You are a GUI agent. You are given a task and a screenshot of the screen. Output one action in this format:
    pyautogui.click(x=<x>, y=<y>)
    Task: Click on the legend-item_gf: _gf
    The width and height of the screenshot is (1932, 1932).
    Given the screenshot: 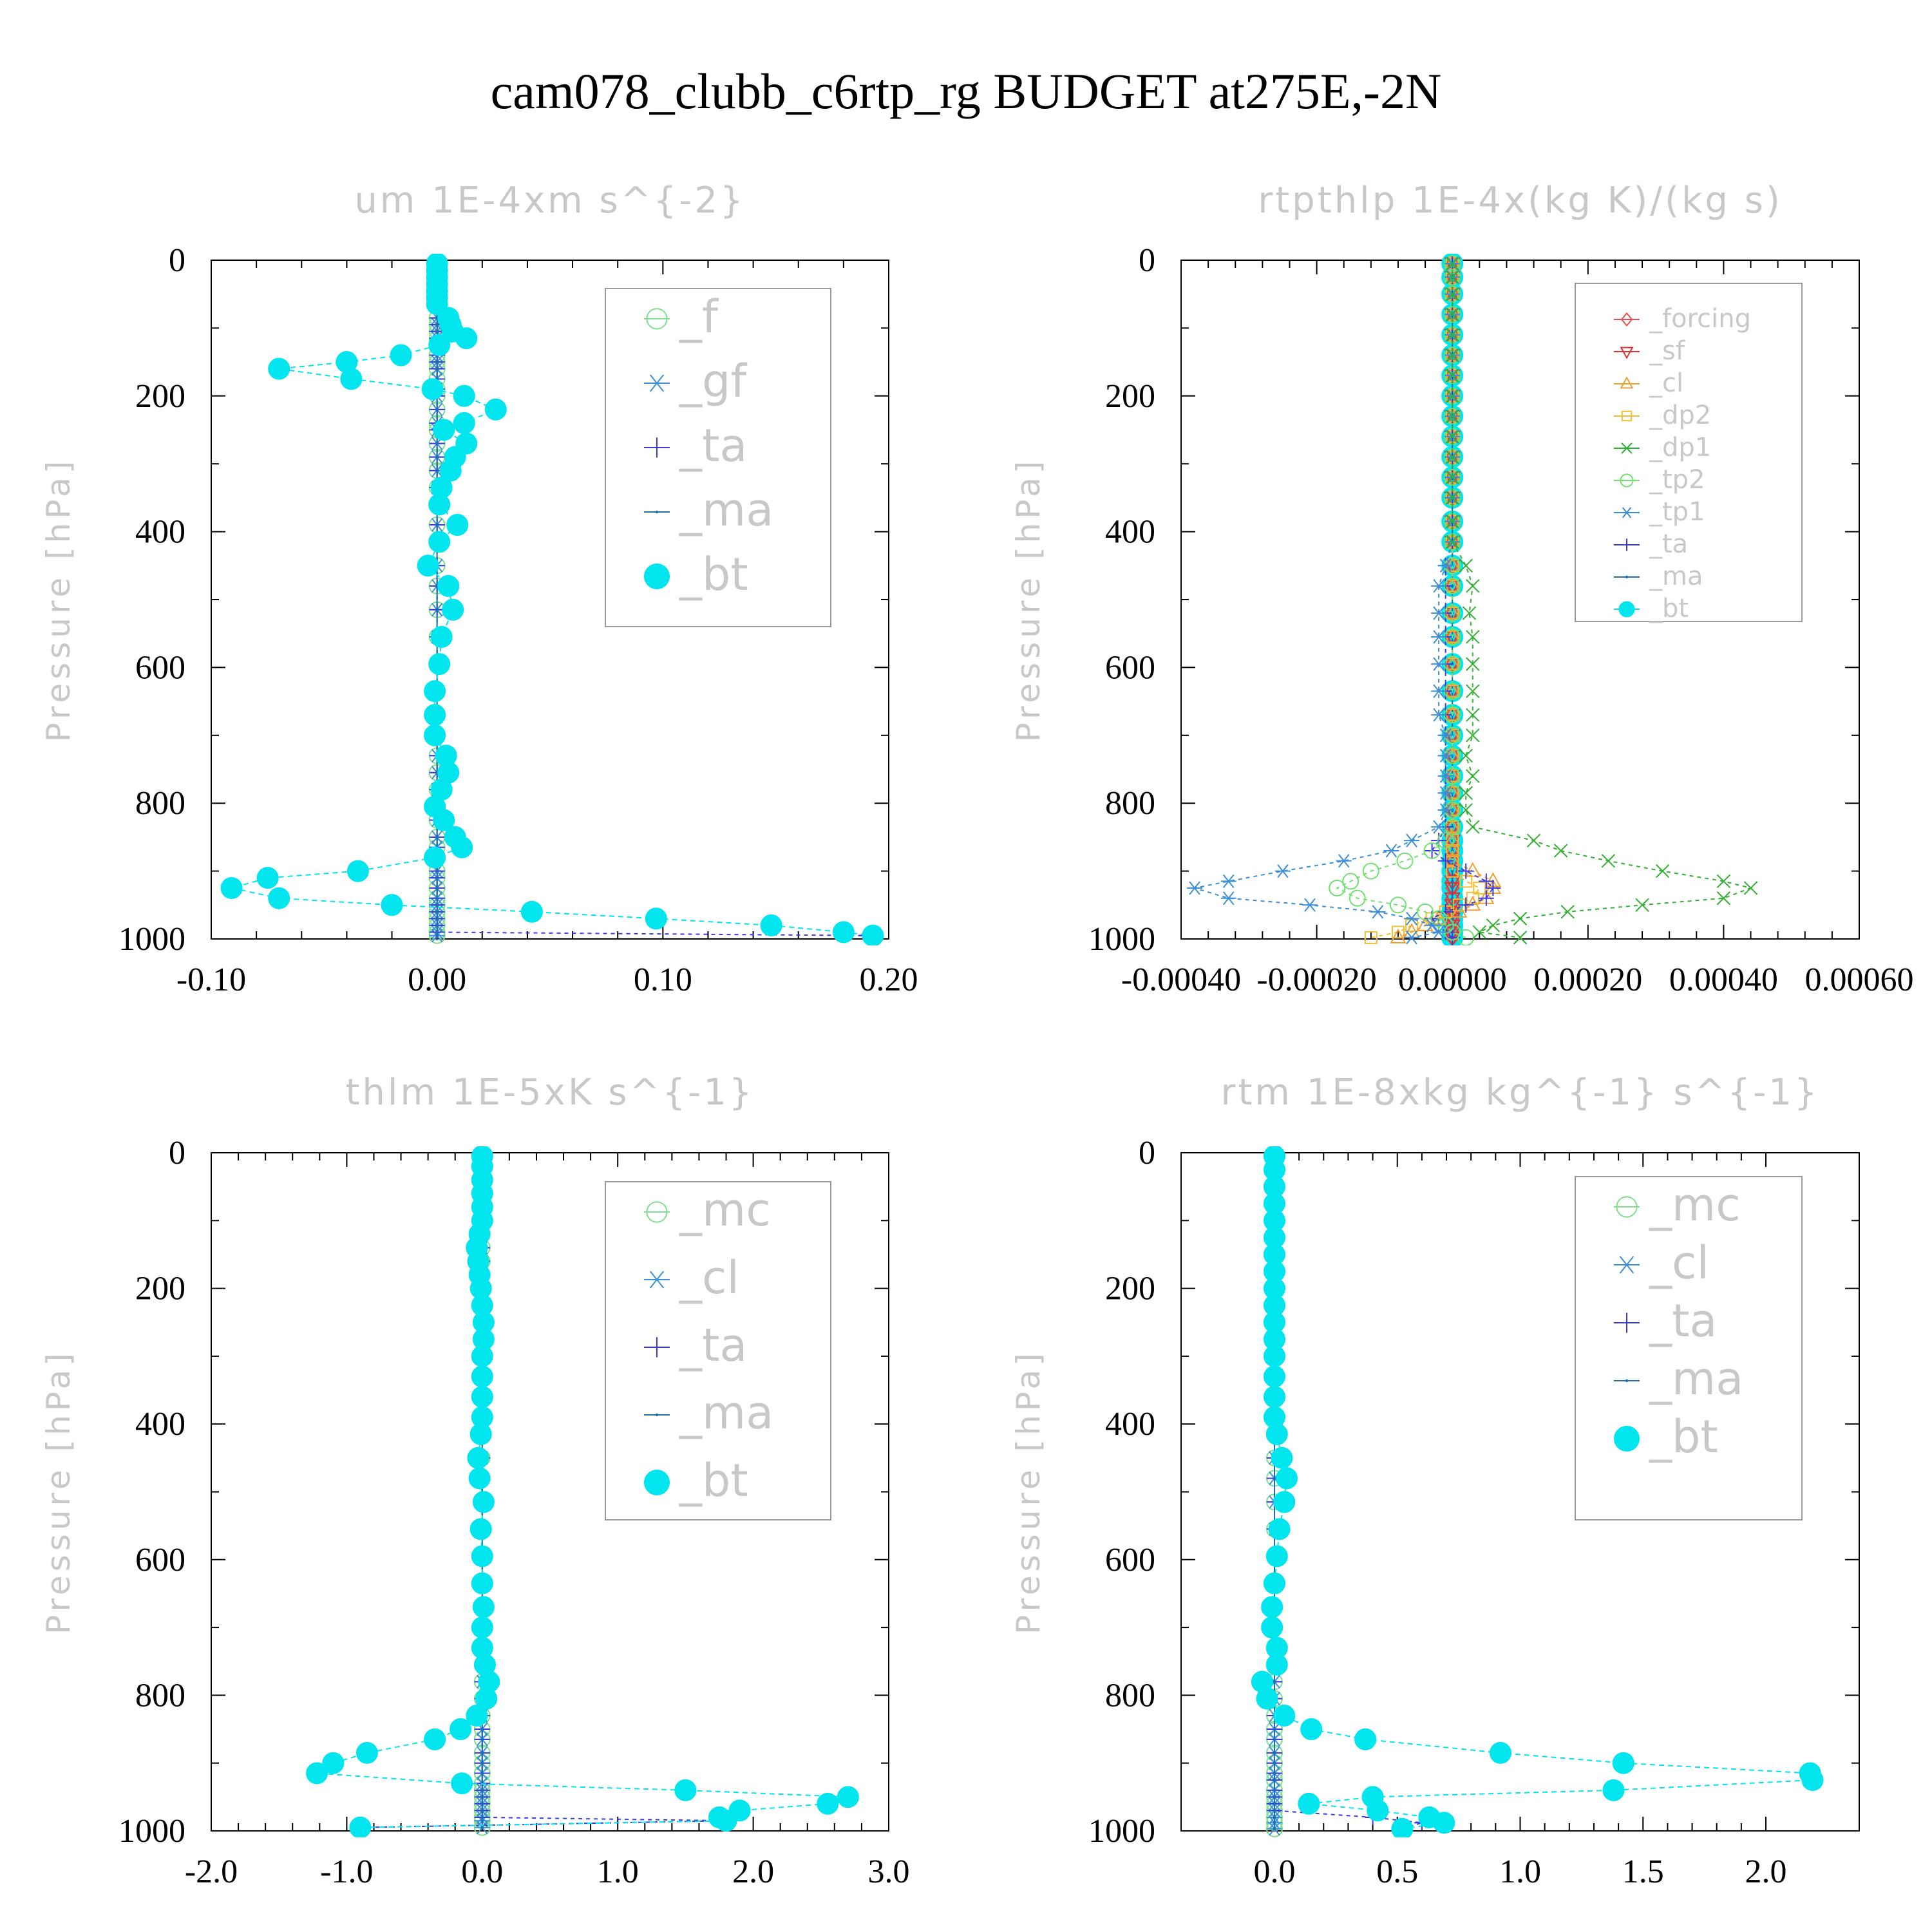 What is the action you would take?
    pyautogui.click(x=695, y=382)
    